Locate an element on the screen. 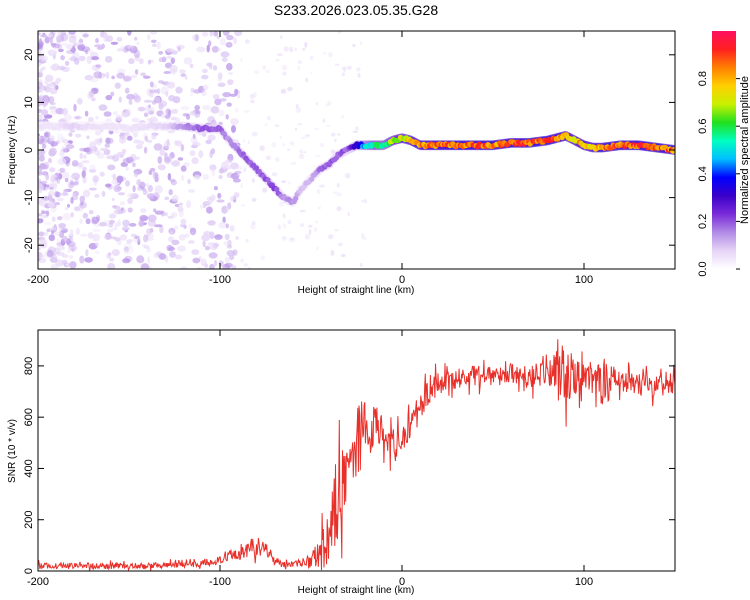 The height and width of the screenshot is (600, 750). colorbar-tick-label: 0.0 is located at coordinates (703, 268).